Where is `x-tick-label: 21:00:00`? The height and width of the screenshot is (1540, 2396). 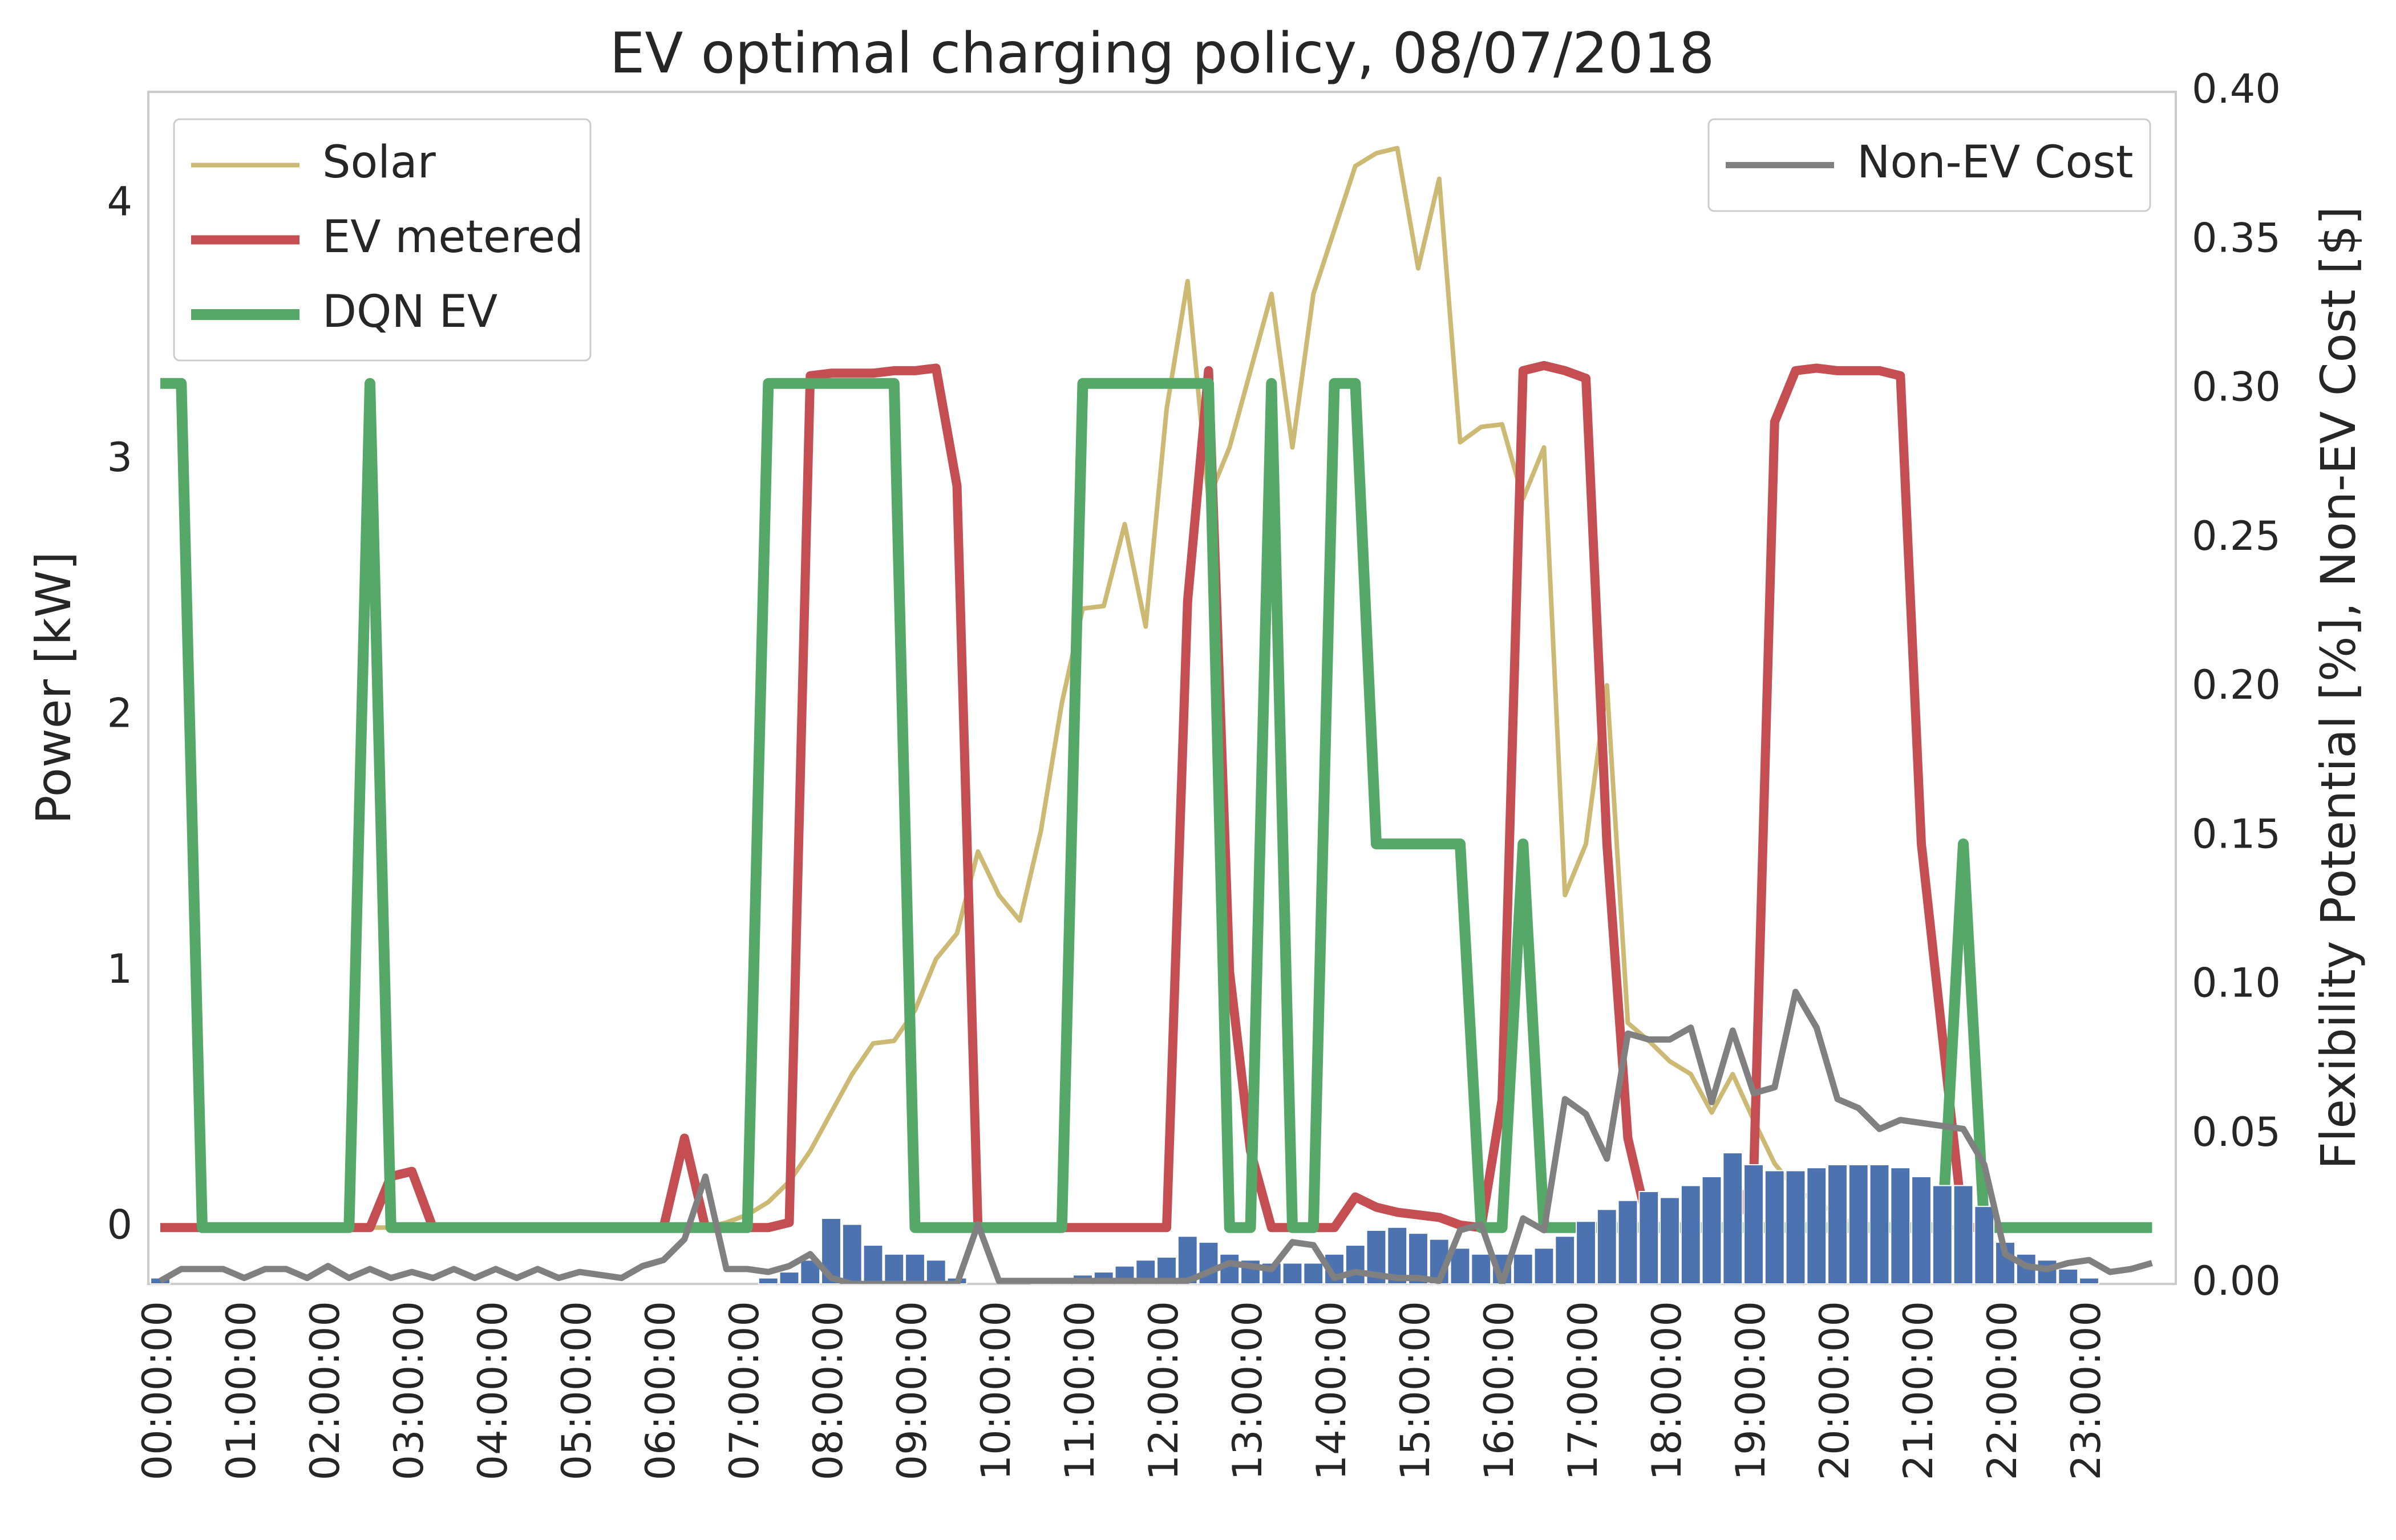 x-tick-label: 21:00:00 is located at coordinates (1918, 1391).